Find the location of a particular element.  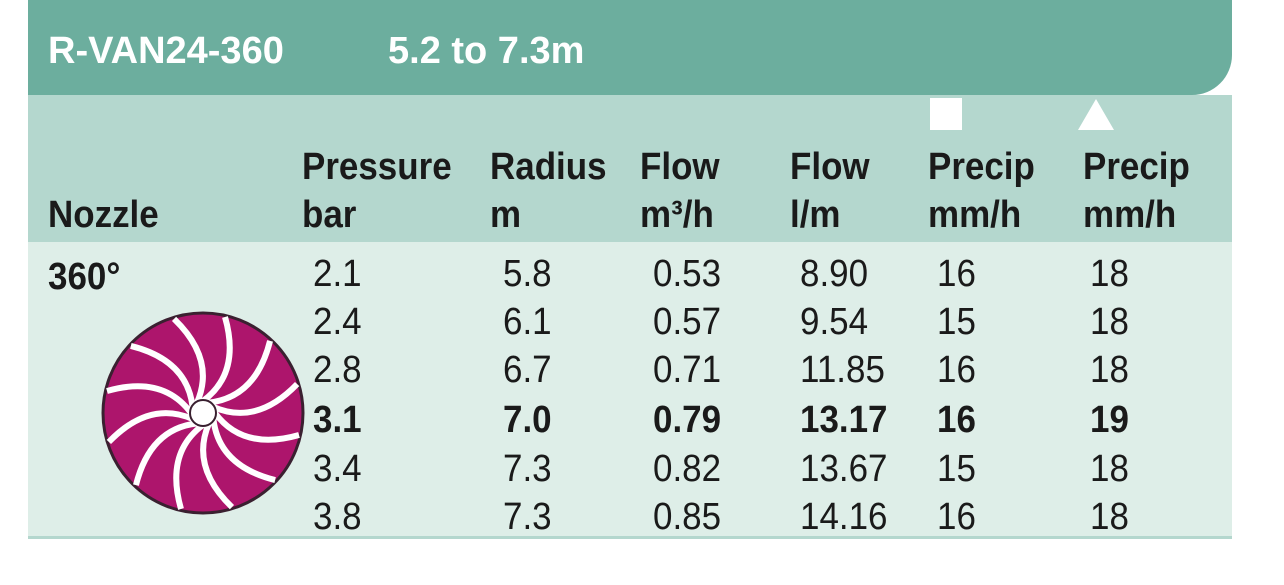

cell: 2.4 is located at coordinates (337, 322).